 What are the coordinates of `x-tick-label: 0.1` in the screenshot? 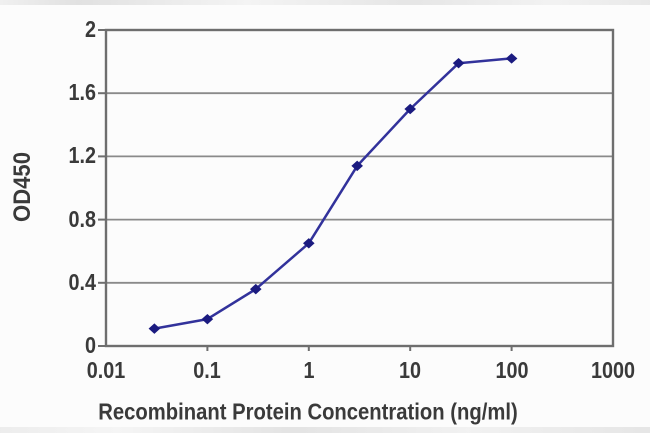 It's located at (207, 370).